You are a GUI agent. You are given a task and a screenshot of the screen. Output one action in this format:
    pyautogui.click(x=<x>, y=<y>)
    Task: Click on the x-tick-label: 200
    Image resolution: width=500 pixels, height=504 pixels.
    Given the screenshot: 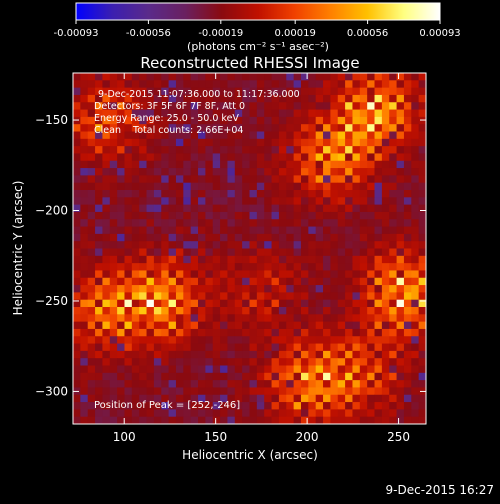 What is the action you would take?
    pyautogui.click(x=307, y=437)
    